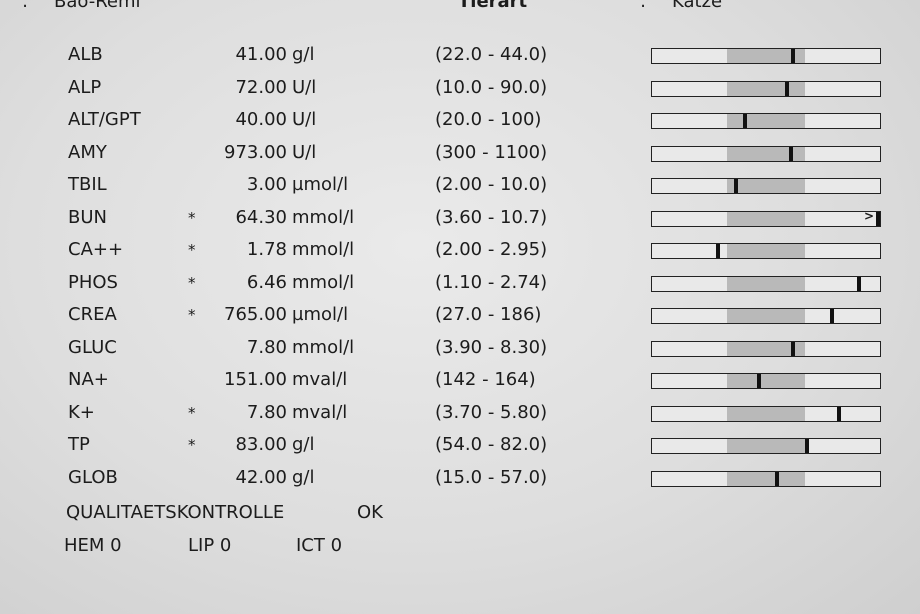 The height and width of the screenshot is (614, 920). Describe the element at coordinates (261, 217) in the screenshot. I see `result-value: 64.30` at that location.